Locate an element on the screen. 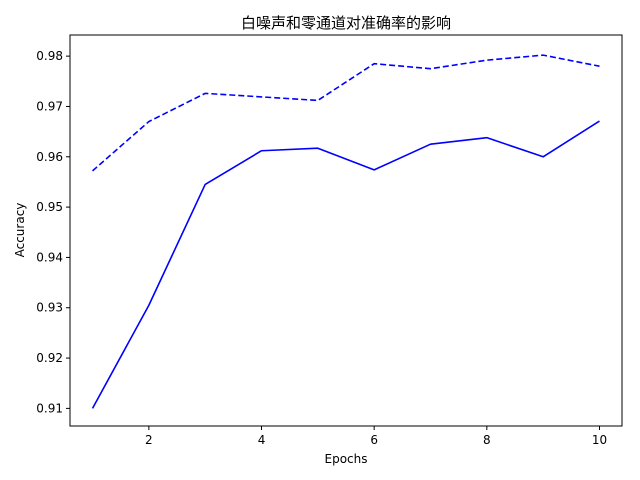 This screenshot has height=480, width=640. x-tick-label: 10 is located at coordinates (599, 440).